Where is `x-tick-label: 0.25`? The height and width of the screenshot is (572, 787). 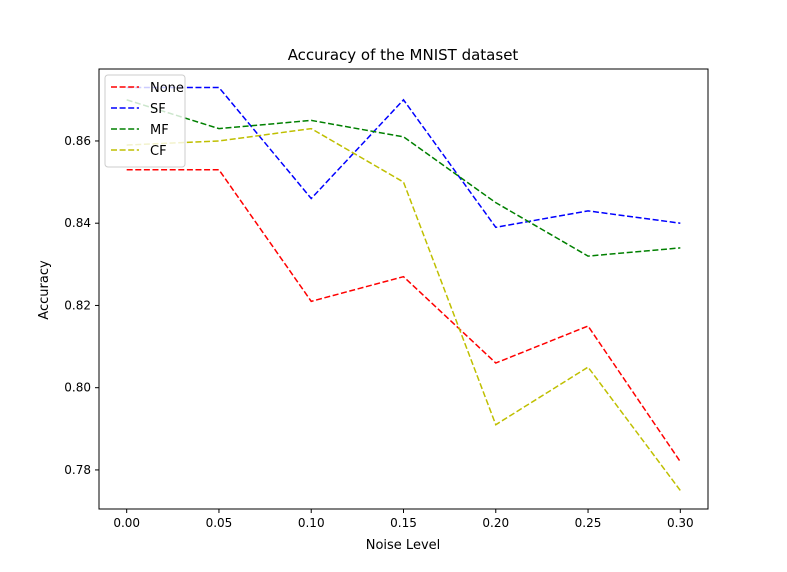
x-tick-label: 0.25 is located at coordinates (588, 523).